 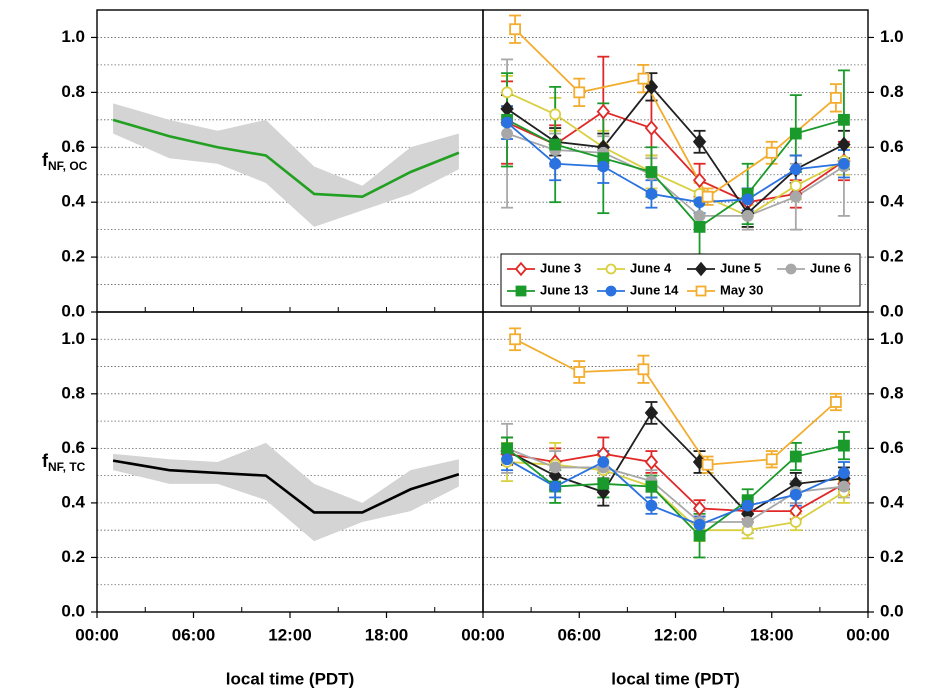 What do you see at coordinates (651, 267) in the screenshot?
I see `legend-label: June 4` at bounding box center [651, 267].